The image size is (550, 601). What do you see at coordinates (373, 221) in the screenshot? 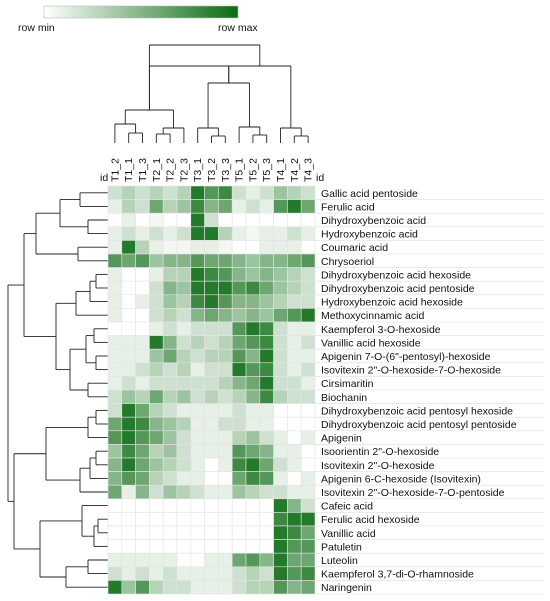
I see `row-label: Dihydroxybenzoic acid` at bounding box center [373, 221].